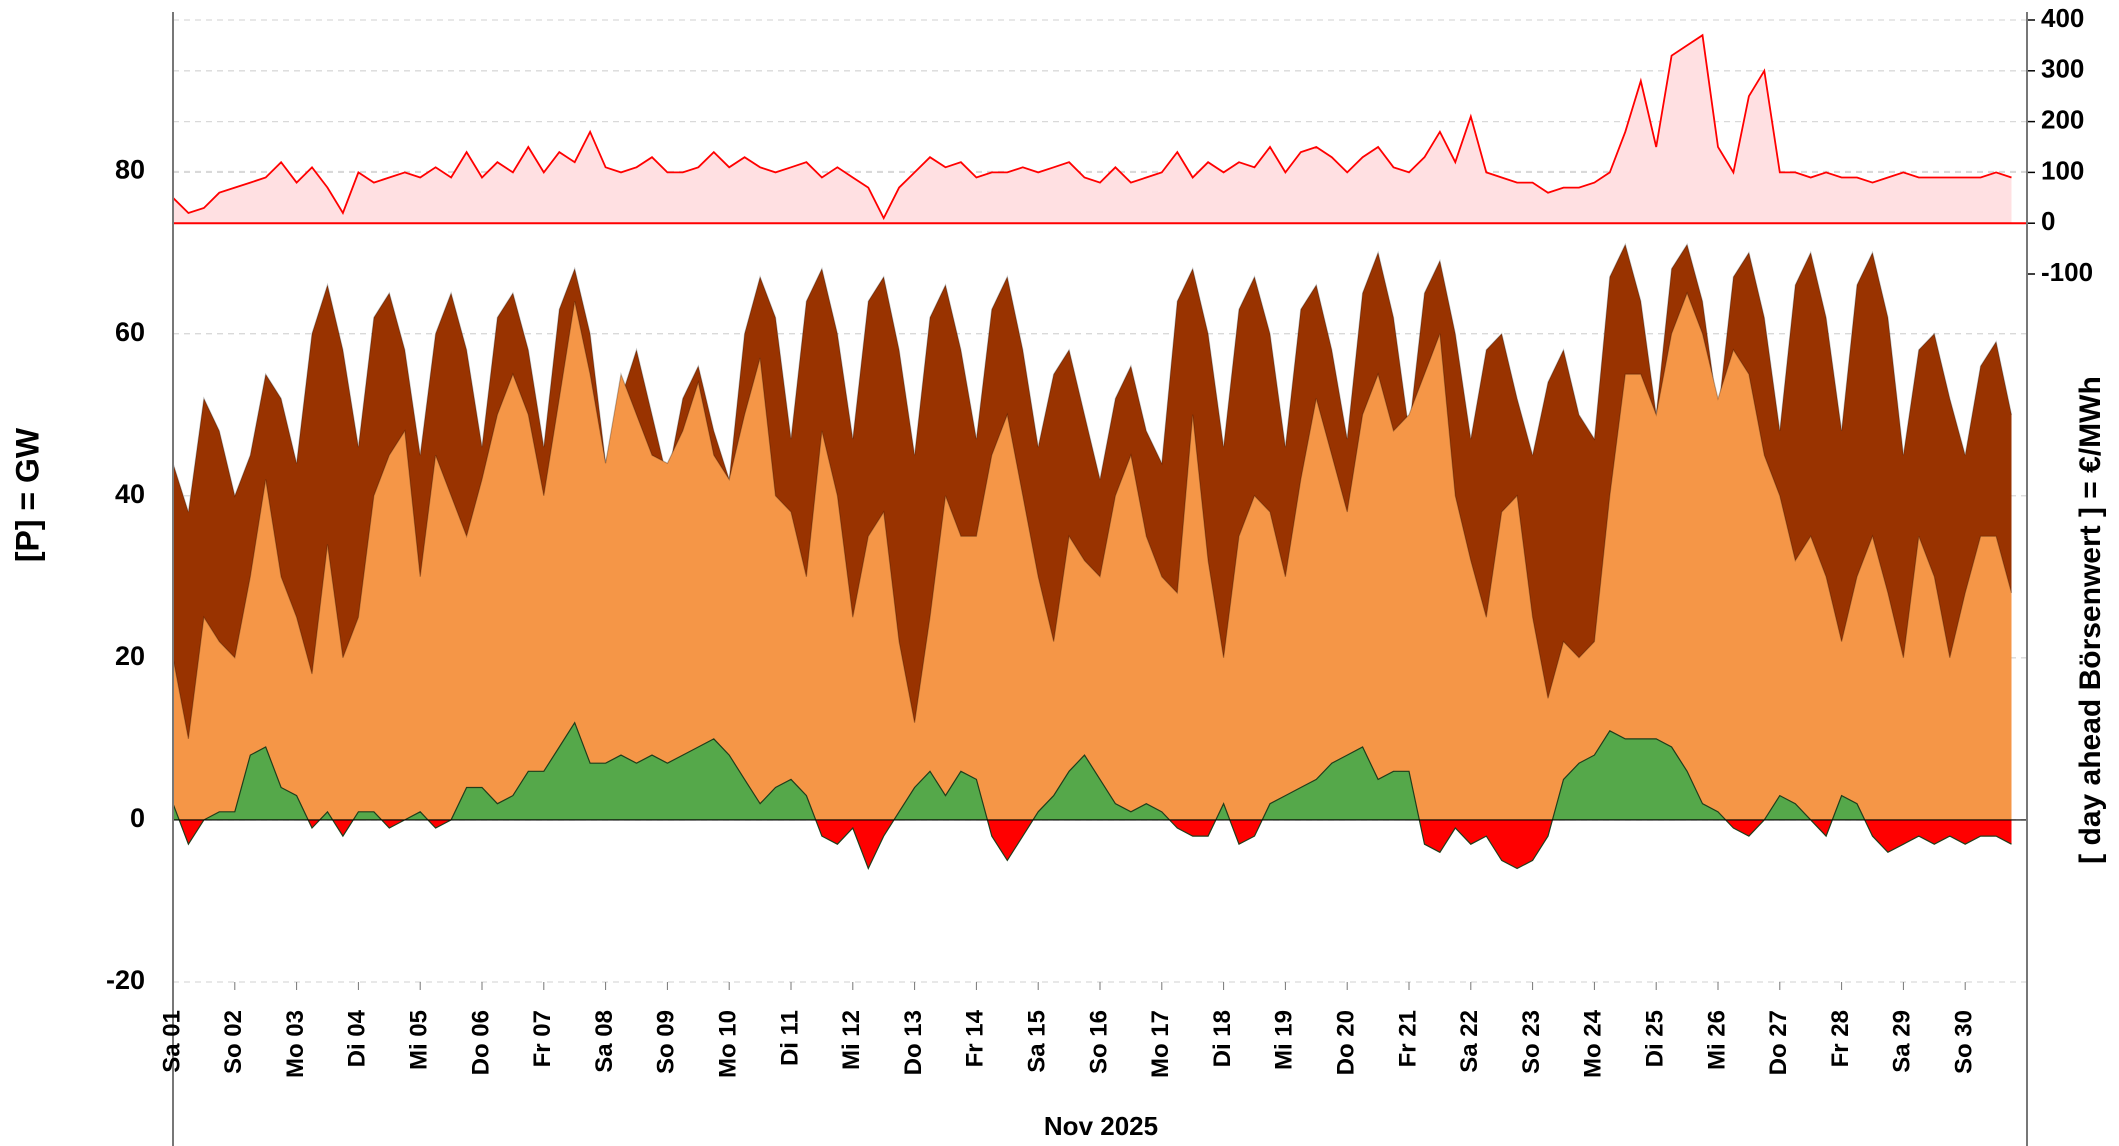 This screenshot has width=2119, height=1146. Describe the element at coordinates (480, 1042) in the screenshot. I see `x-tick-label: Do 06` at that location.